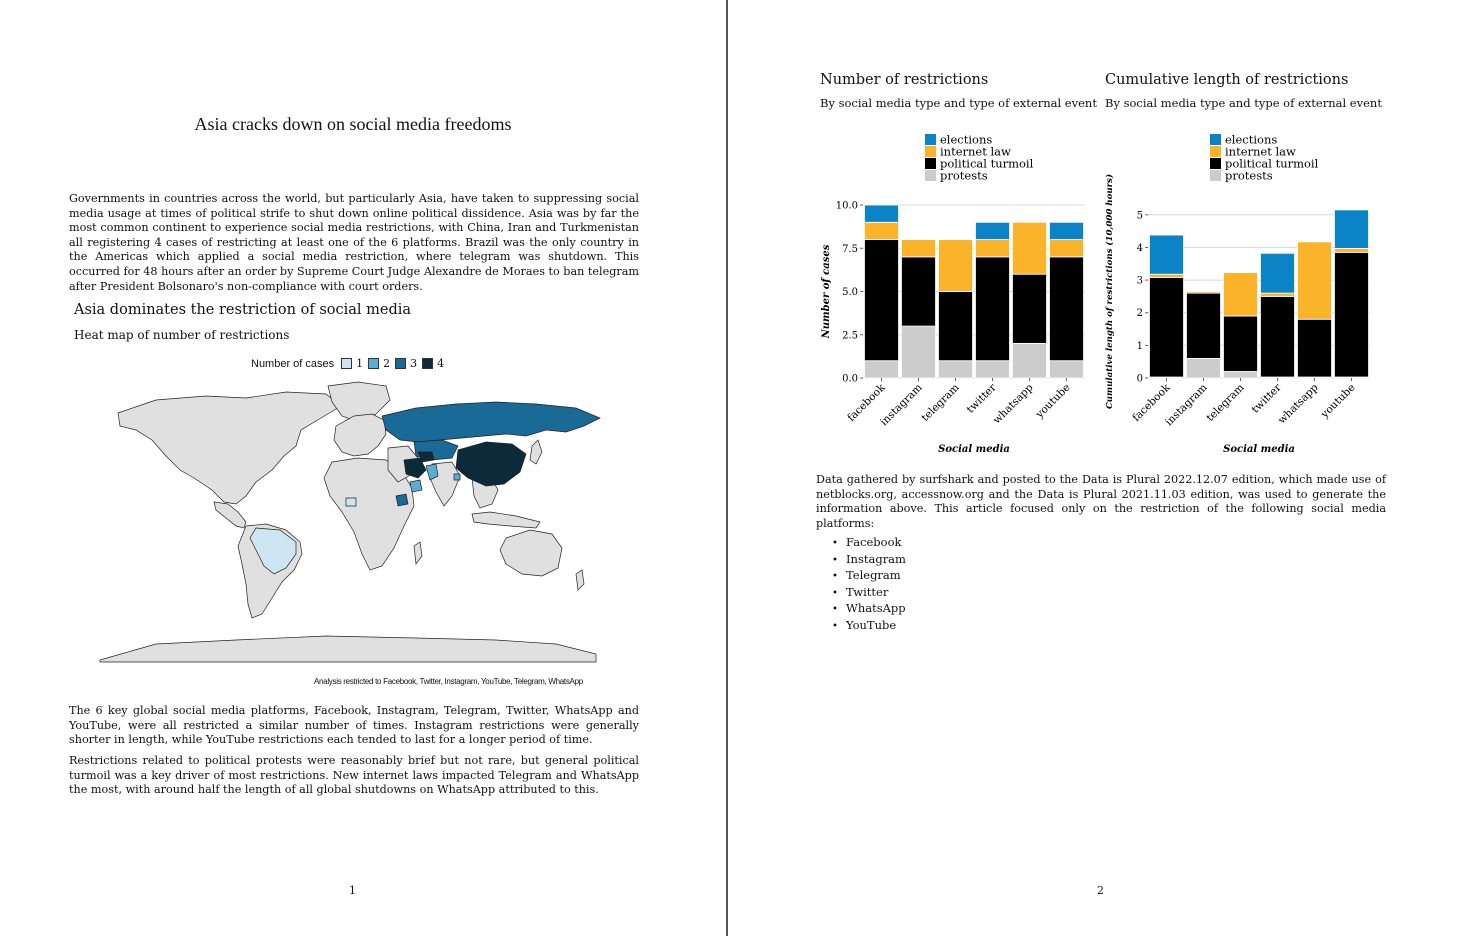 Image resolution: width=1461 pixels, height=936 pixels. I want to click on y-tick-label: 7.5, so click(850, 249).